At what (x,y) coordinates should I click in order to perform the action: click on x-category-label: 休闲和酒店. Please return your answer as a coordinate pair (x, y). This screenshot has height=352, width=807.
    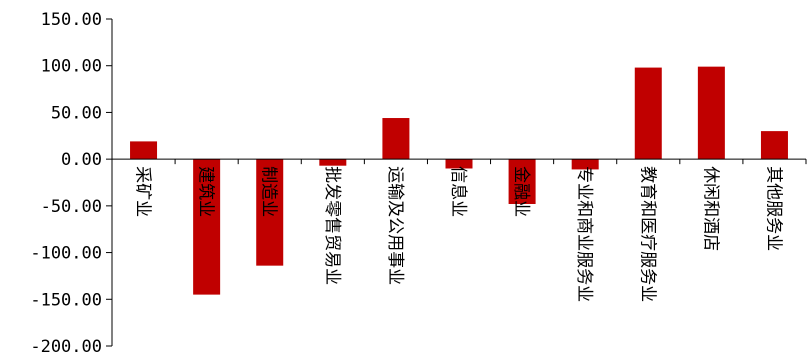
    Looking at the image, I should click on (710, 208).